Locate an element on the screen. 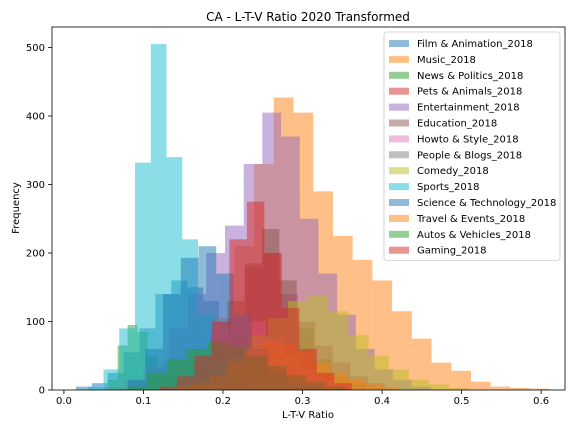  legend-label: People & Blogs_2018 is located at coordinates (469, 155).